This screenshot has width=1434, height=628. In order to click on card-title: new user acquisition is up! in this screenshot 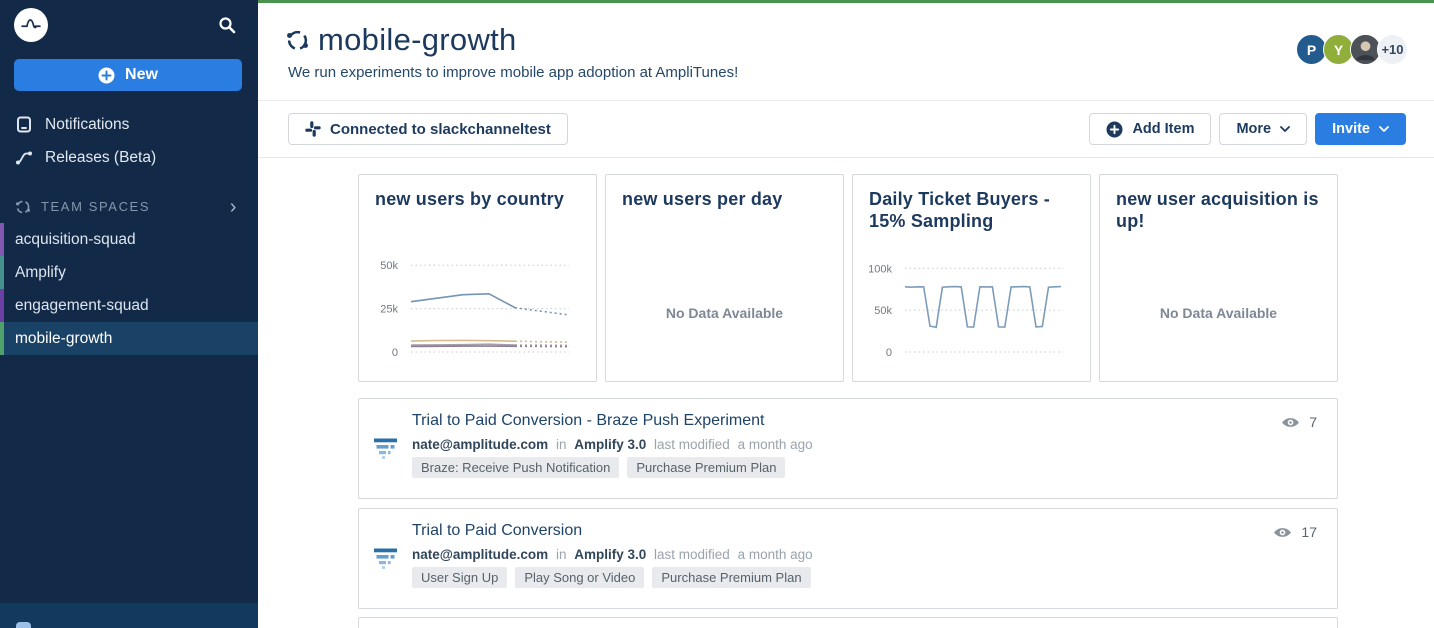, I will do `click(1217, 210)`.